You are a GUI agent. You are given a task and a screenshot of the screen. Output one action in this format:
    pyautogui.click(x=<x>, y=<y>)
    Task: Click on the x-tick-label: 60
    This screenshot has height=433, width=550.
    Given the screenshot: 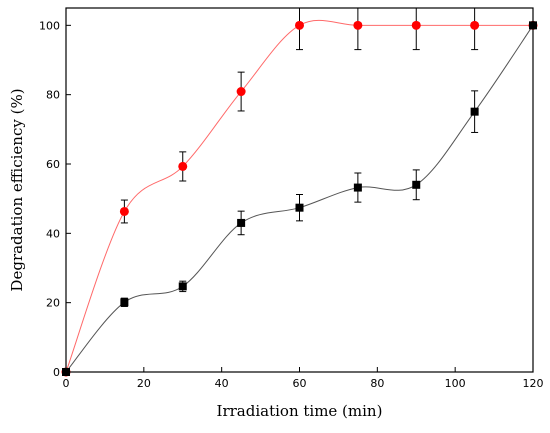 What is the action you would take?
    pyautogui.click(x=300, y=383)
    